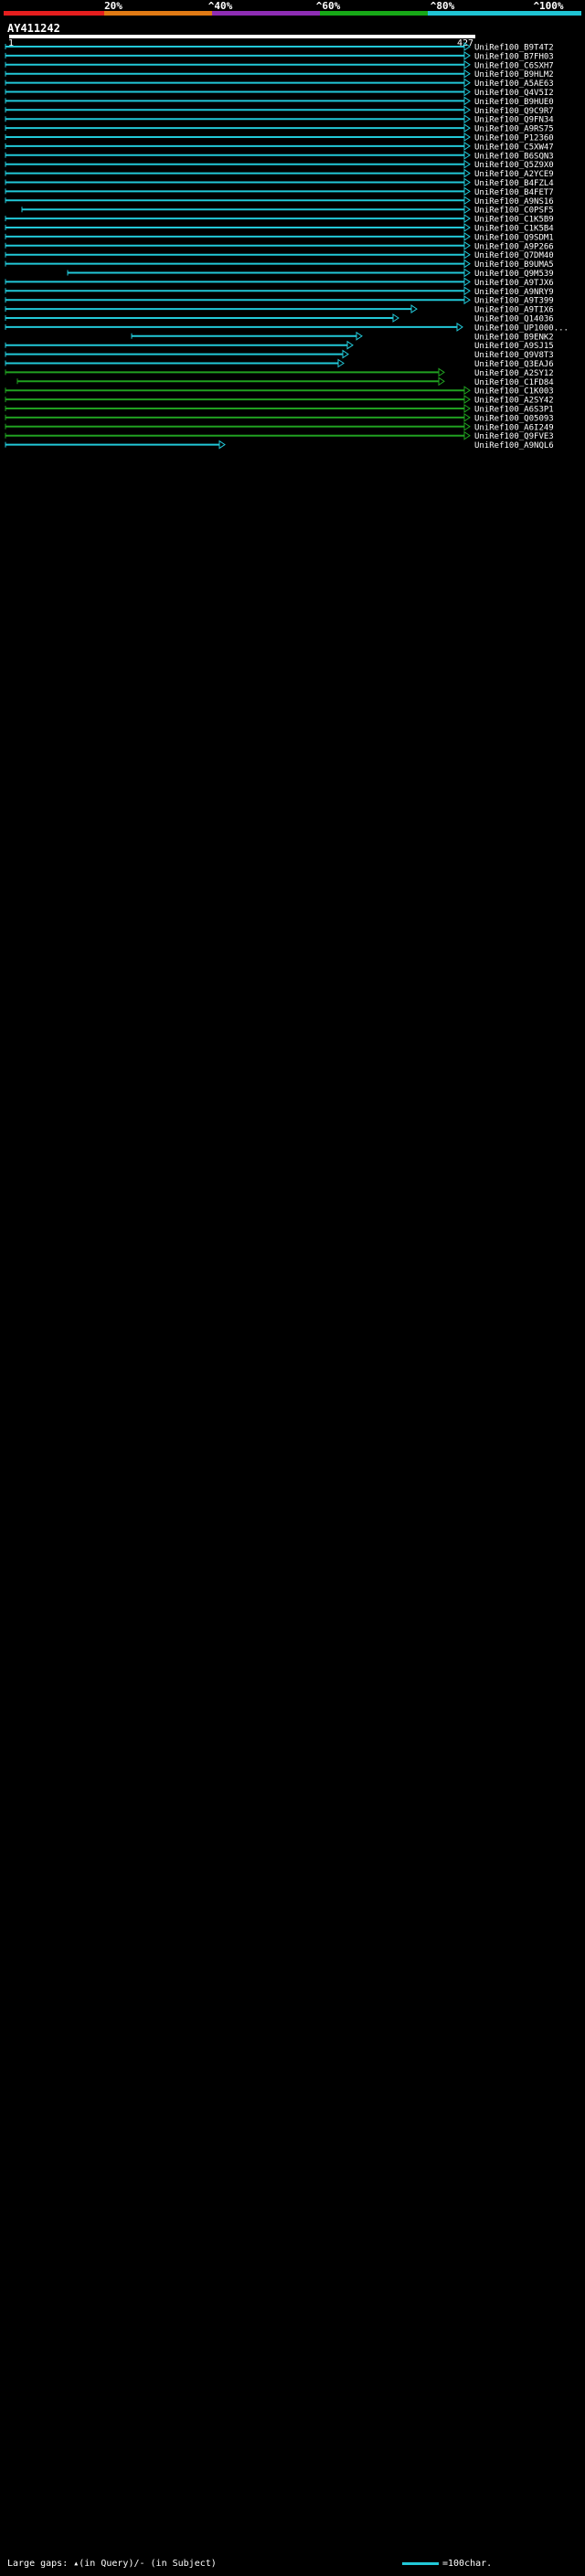 The image size is (585, 2576). I want to click on hit-row: UniRef100_Q14036, so click(280, 318).